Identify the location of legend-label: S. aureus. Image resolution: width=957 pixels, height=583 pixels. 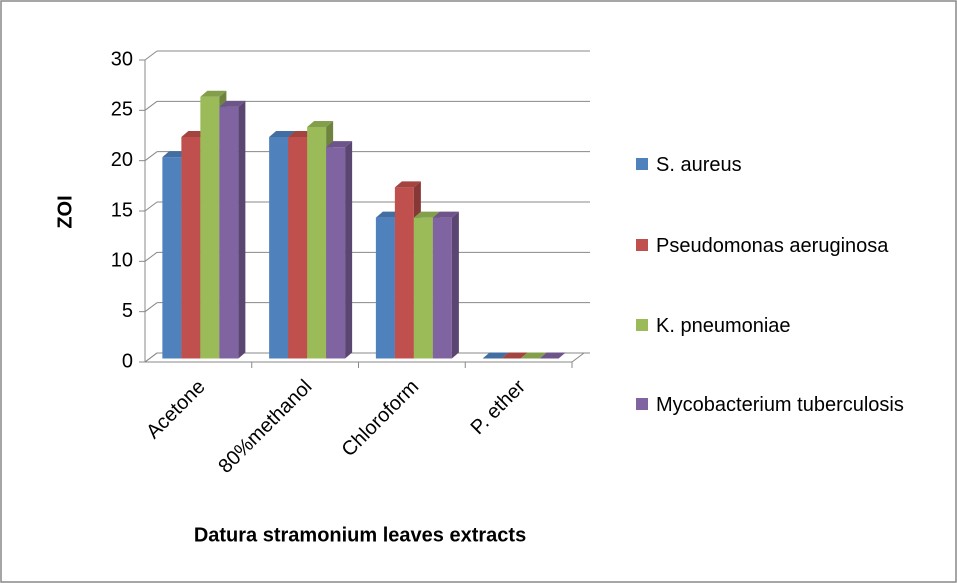
(699, 165).